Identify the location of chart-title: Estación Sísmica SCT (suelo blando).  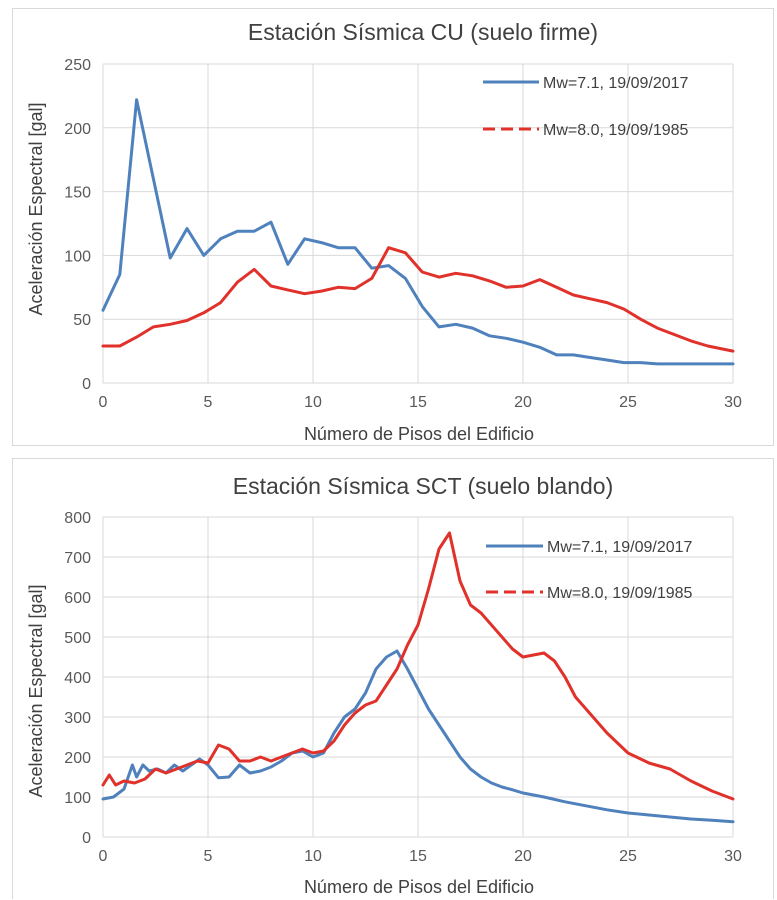
(423, 486).